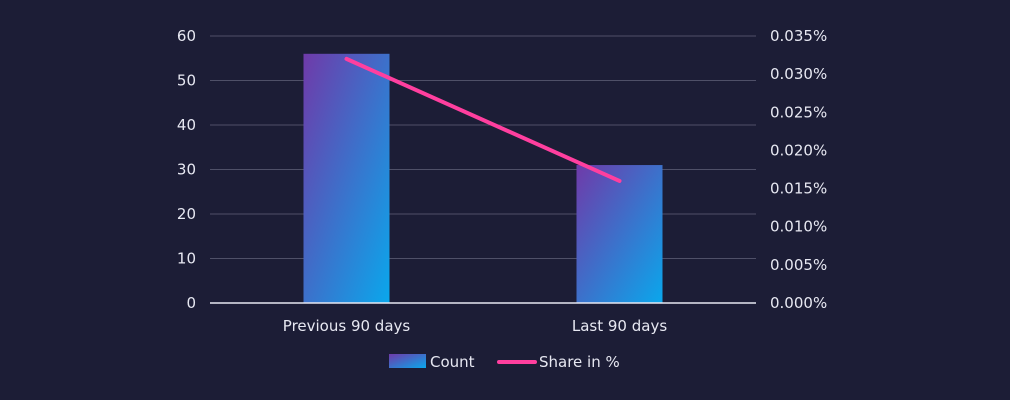 The height and width of the screenshot is (400, 1010). What do you see at coordinates (579, 362) in the screenshot?
I see `legend-label-share: Share in %` at bounding box center [579, 362].